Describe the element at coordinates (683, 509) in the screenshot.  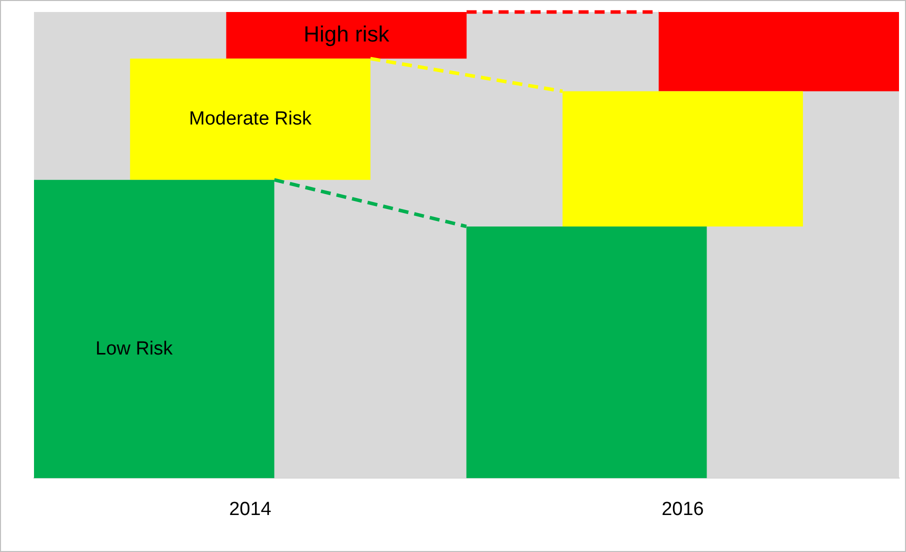
I see `x-tick-label: 2016` at that location.